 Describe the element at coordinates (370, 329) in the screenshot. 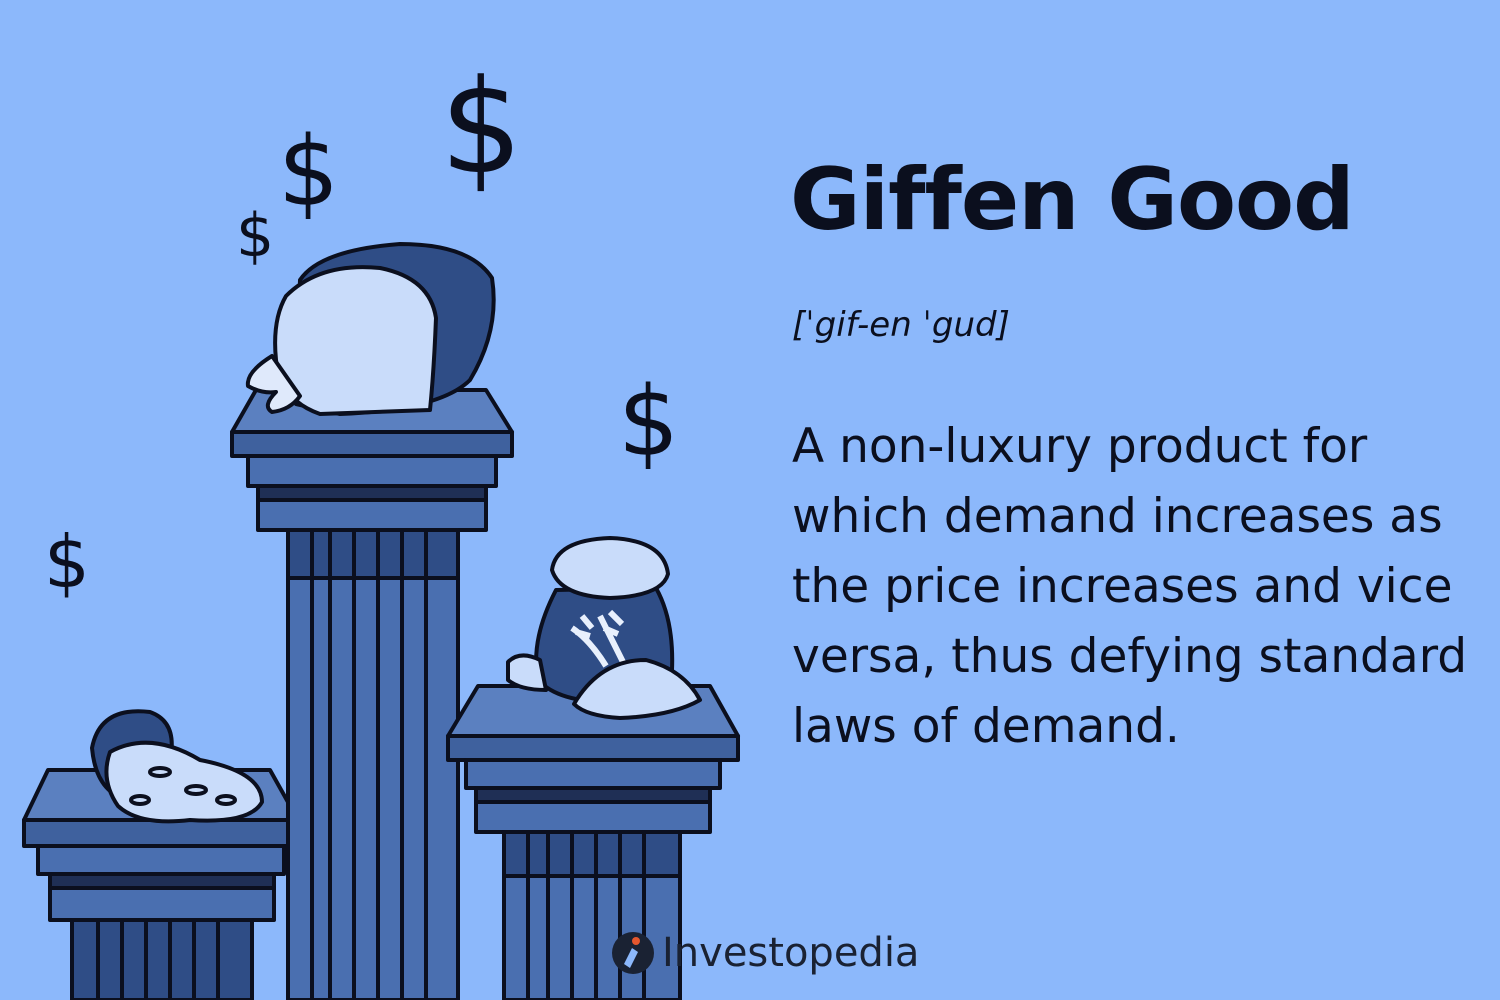

I see `bread-loaf` at that location.